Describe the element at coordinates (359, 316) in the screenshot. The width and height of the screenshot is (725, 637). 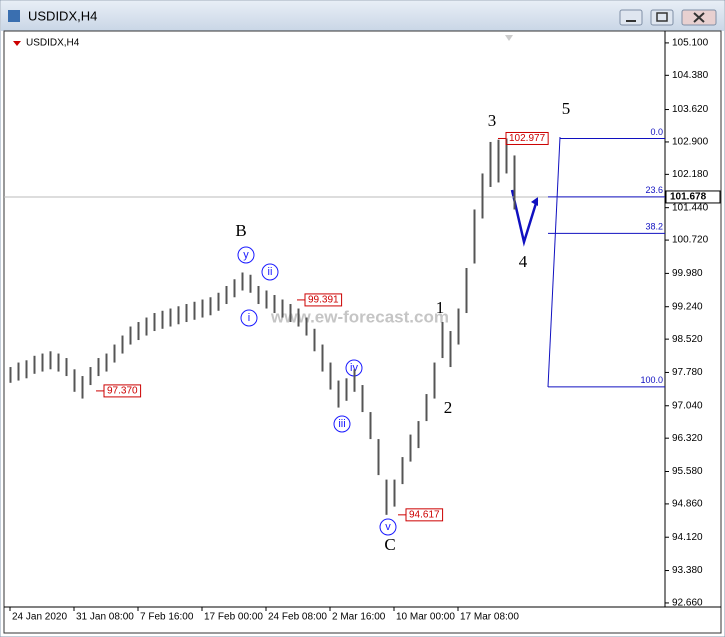
I see `watermark: www.ew-forecast.com` at that location.